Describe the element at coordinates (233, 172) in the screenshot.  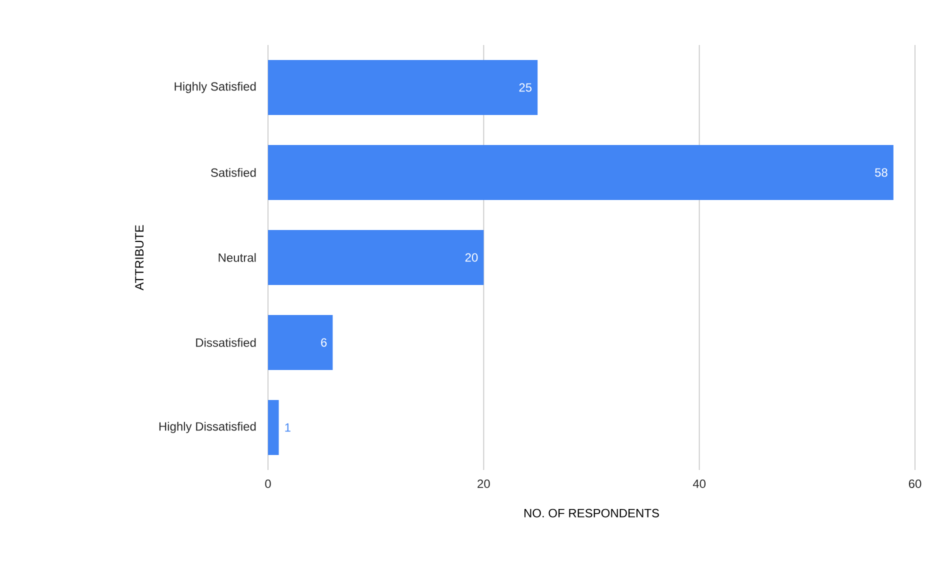
I see `y-tick-label: Satisfied` at that location.